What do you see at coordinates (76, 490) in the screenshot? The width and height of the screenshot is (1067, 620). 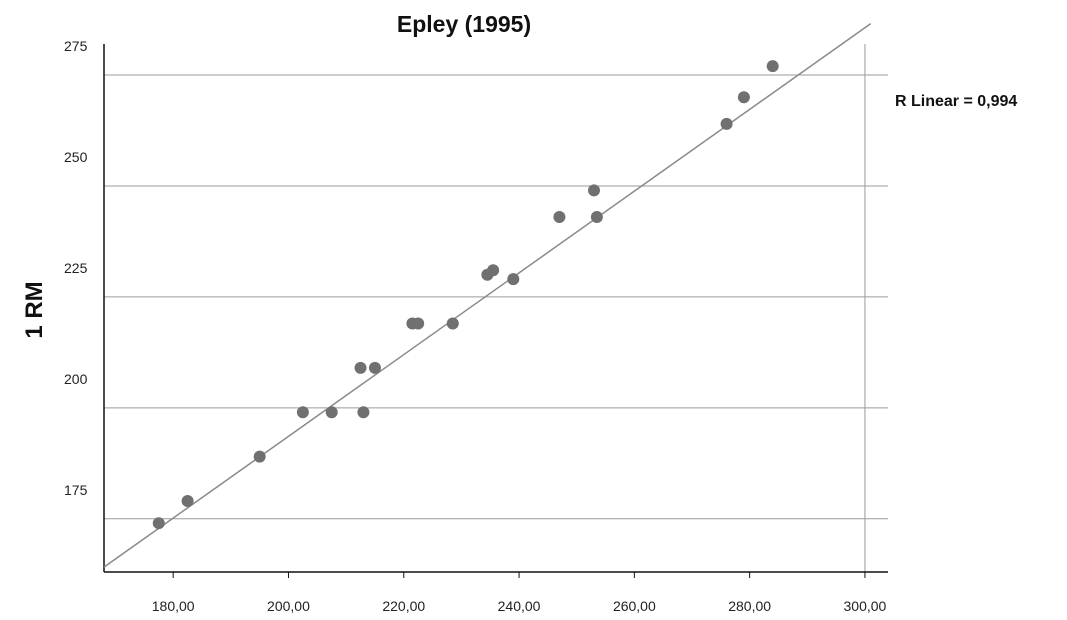 I see `y-tick-label-0: 175` at bounding box center [76, 490].